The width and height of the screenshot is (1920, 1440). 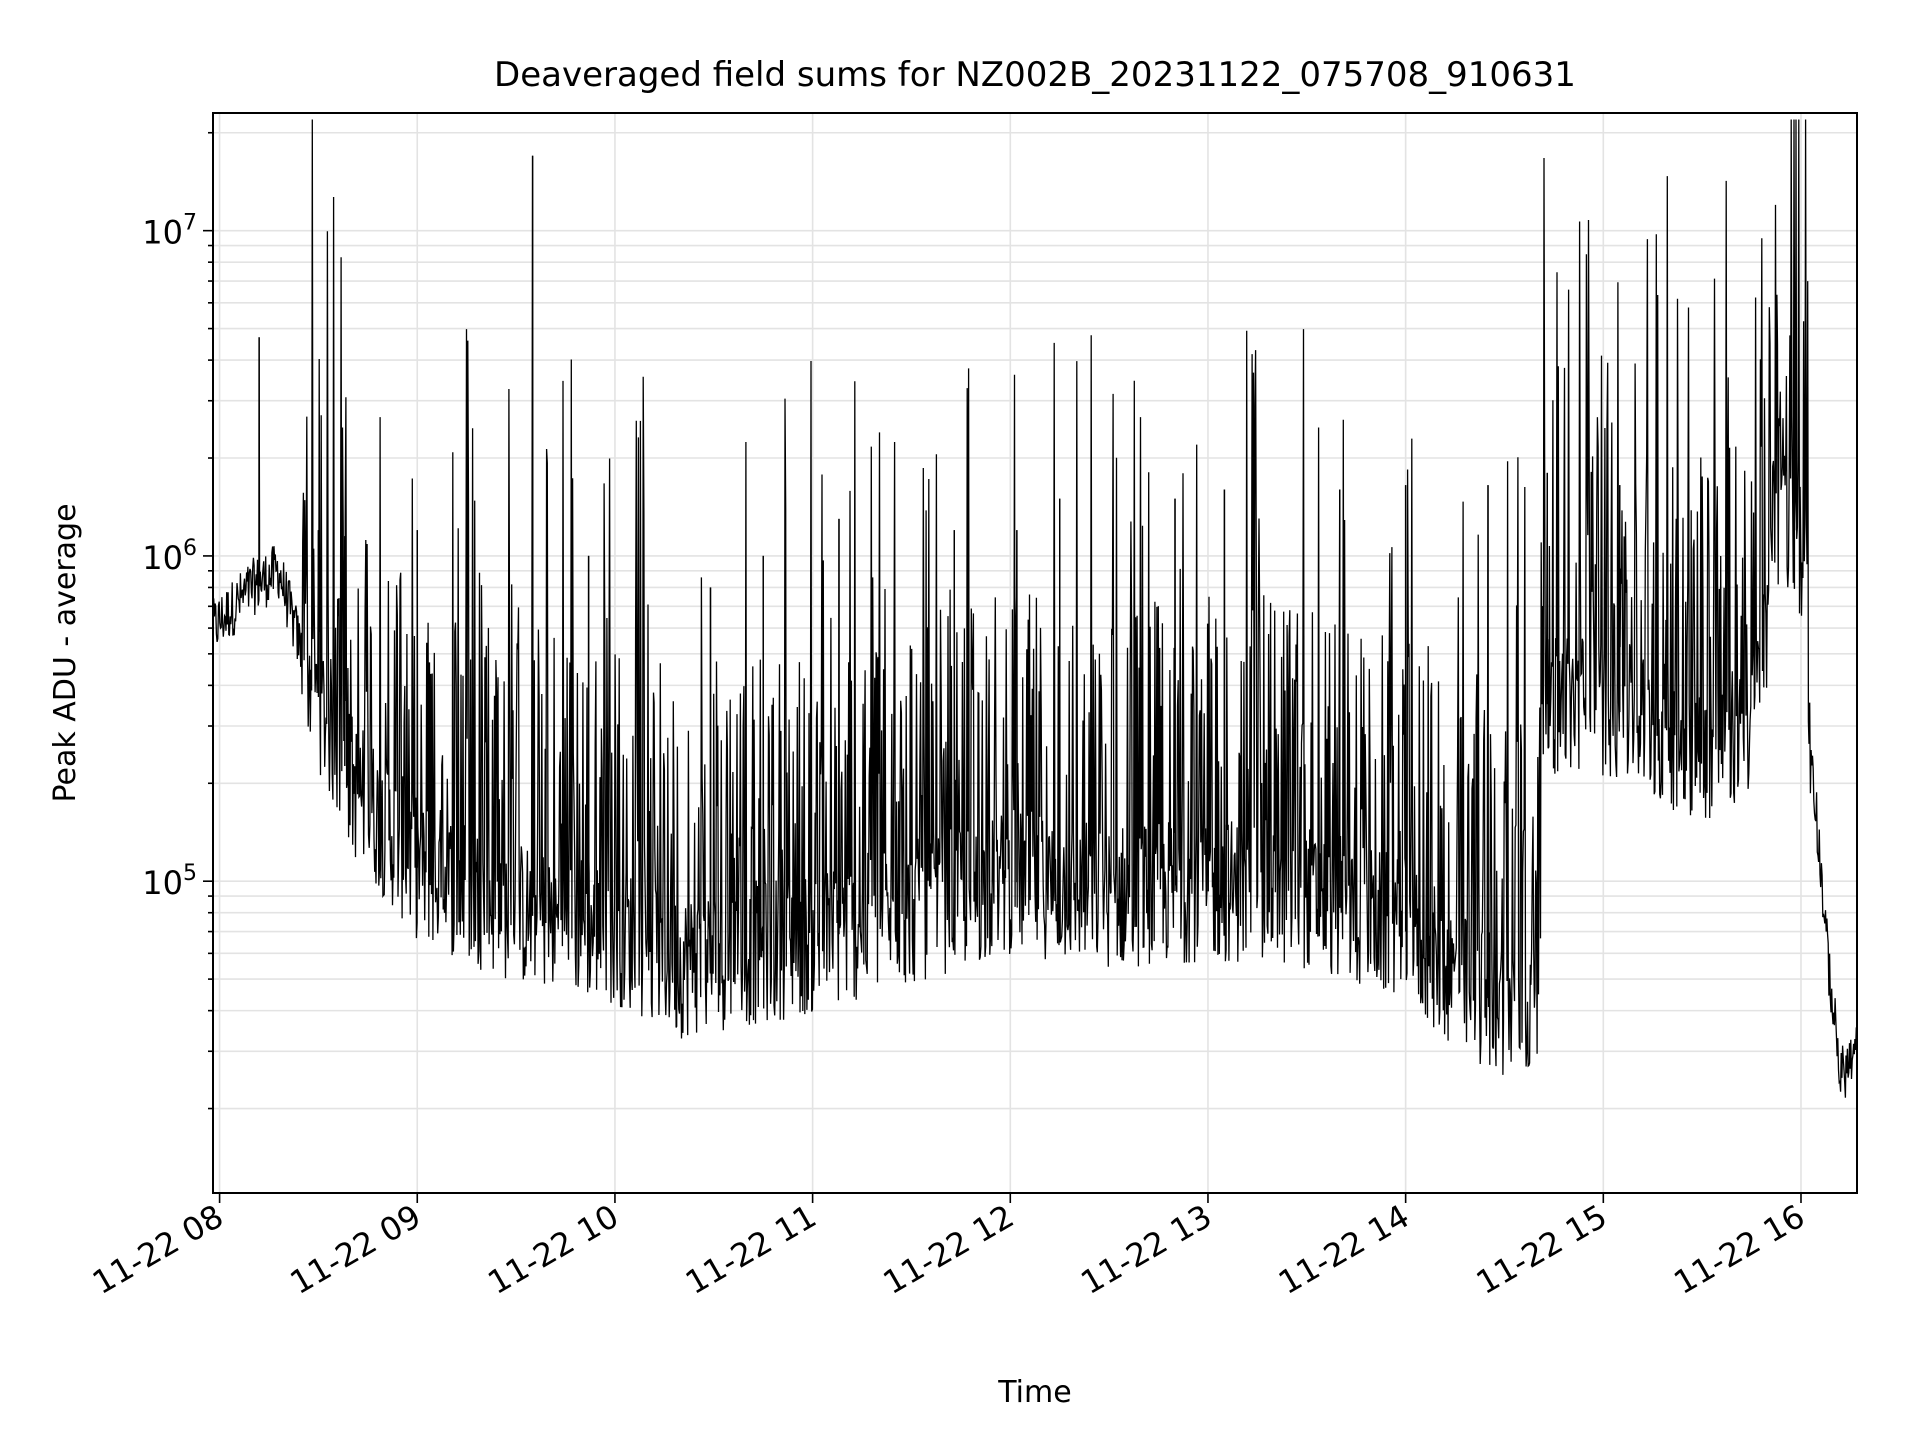 What do you see at coordinates (190, 223) in the screenshot?
I see `y-tick-exponent: 7` at bounding box center [190, 223].